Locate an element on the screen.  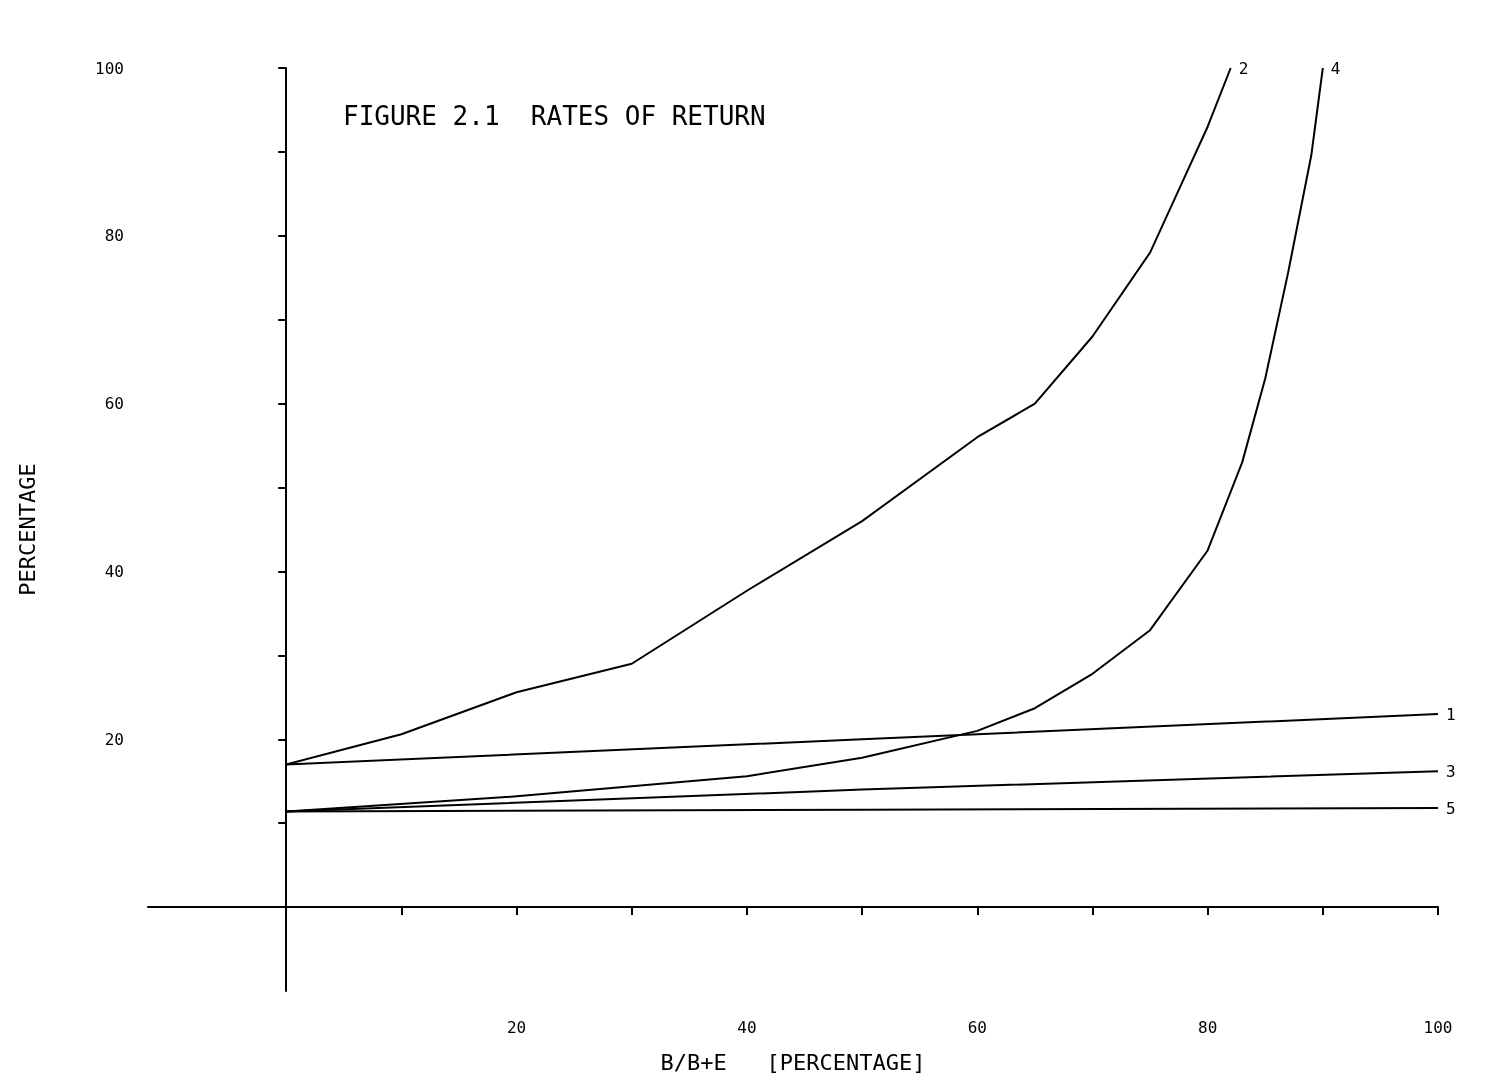
x-axis-title: B/B+E [PERCENTAGE] is located at coordinates (793, 1062).